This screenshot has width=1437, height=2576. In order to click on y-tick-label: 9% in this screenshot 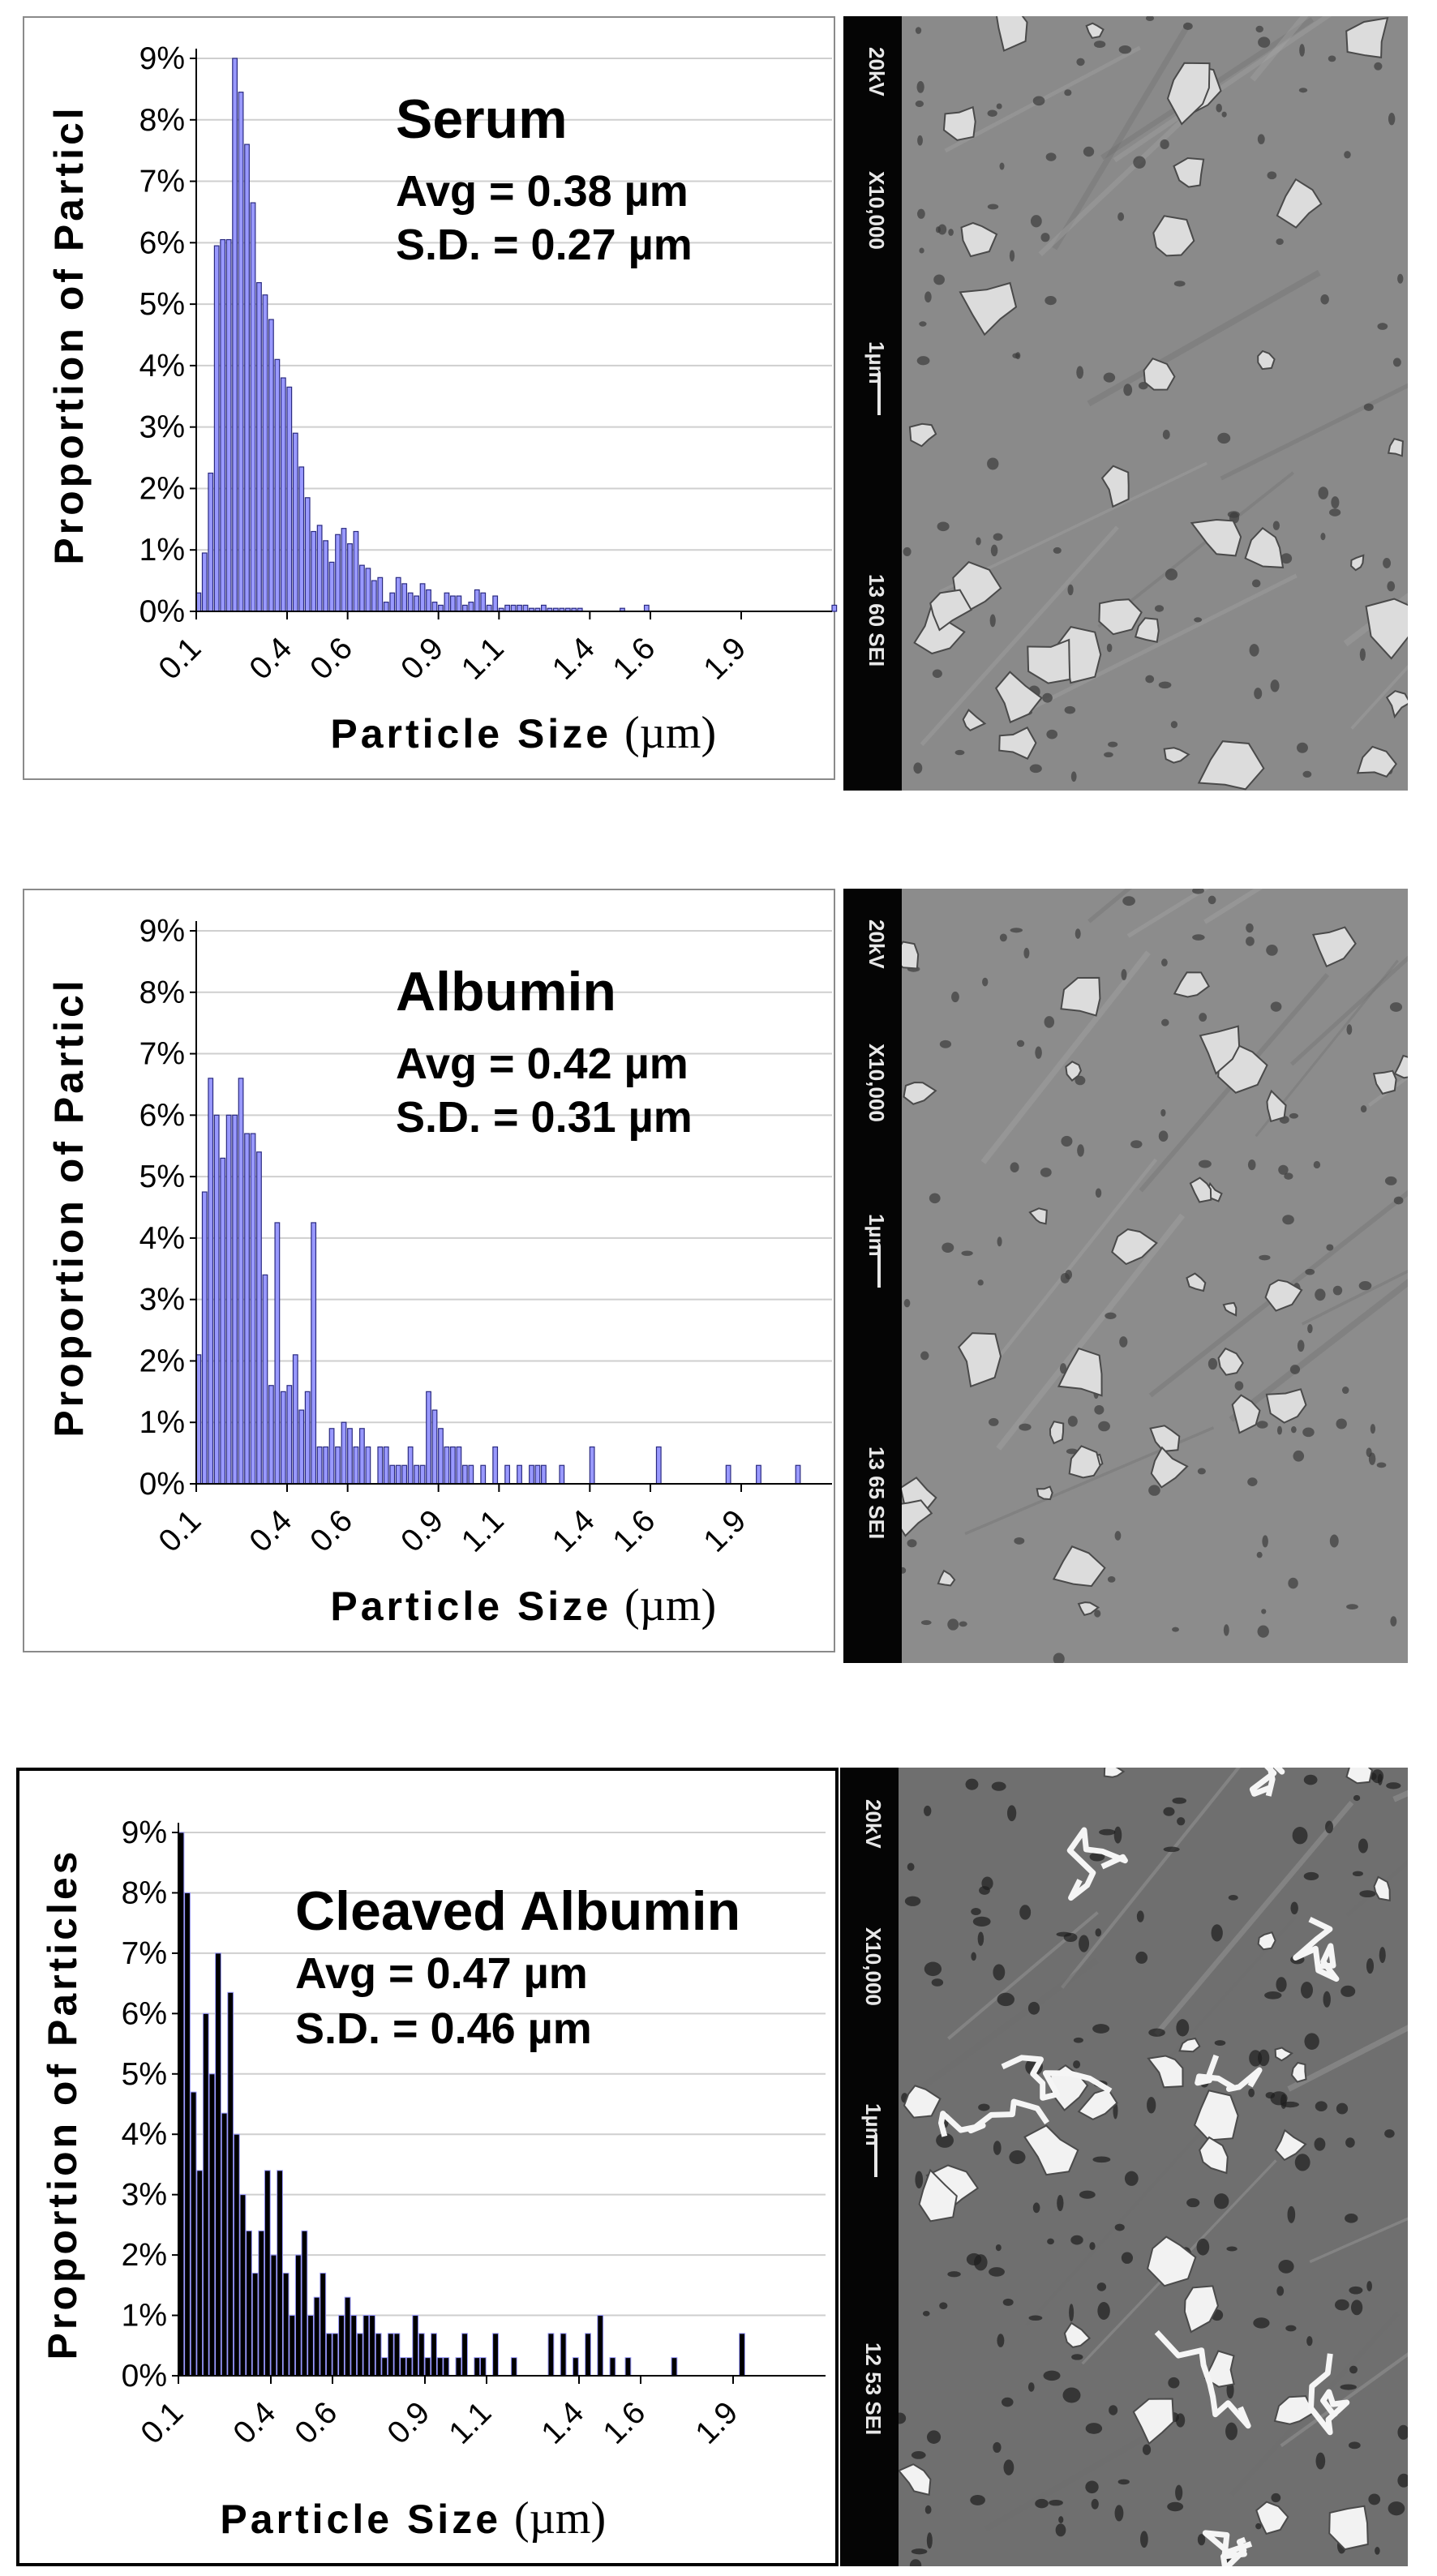, I will do `click(162, 931)`.